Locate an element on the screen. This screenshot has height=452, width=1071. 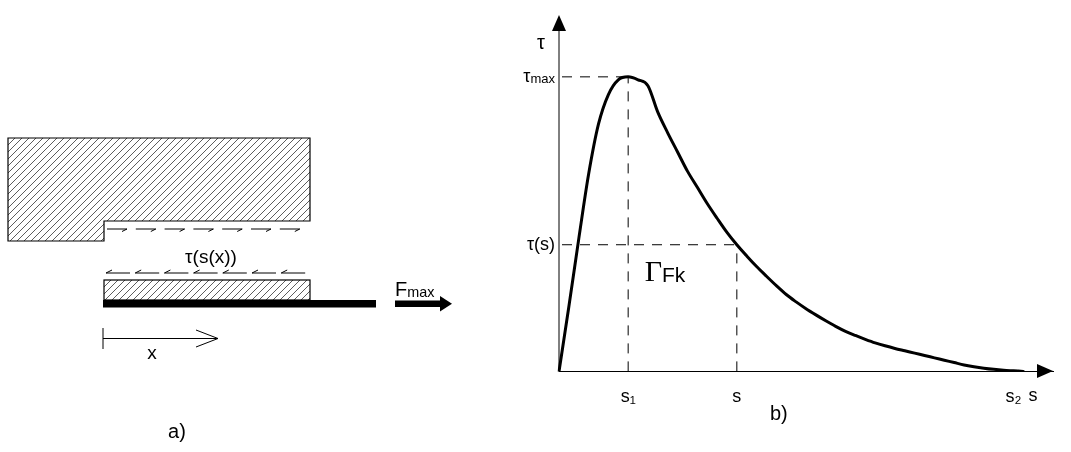
x-tick-label: s is located at coordinates (737, 396).